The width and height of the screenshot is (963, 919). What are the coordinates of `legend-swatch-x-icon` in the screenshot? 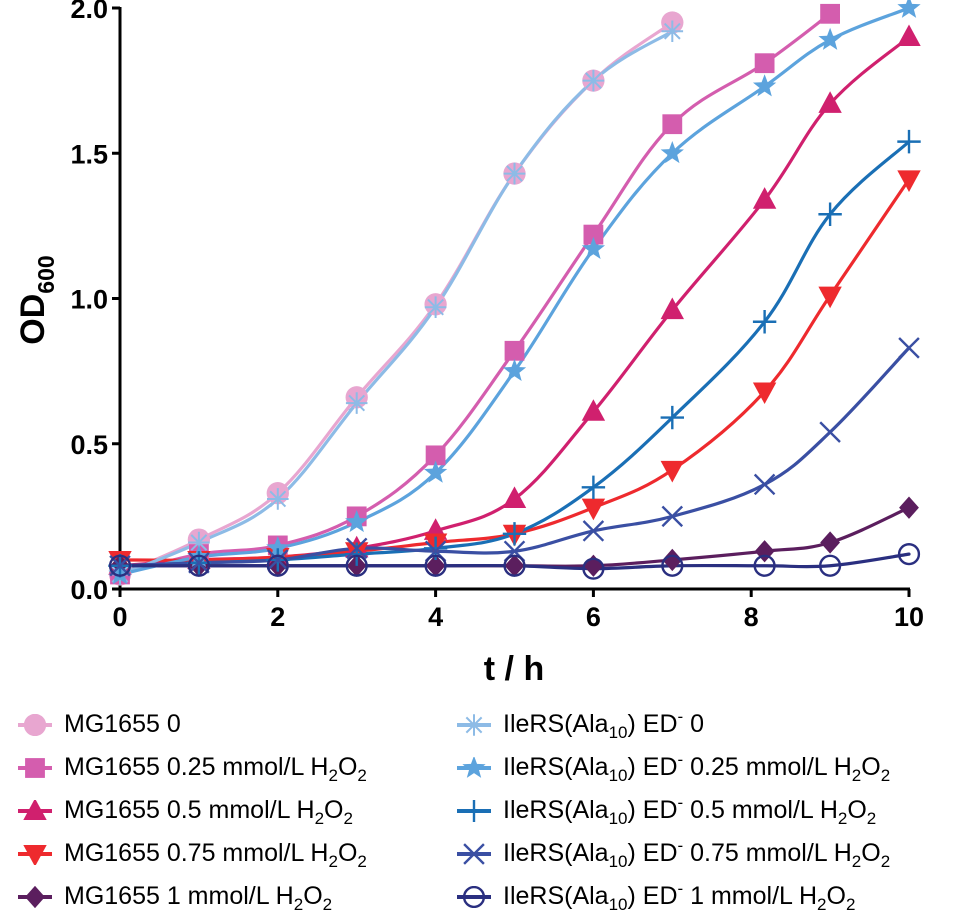 It's located at (474, 853).